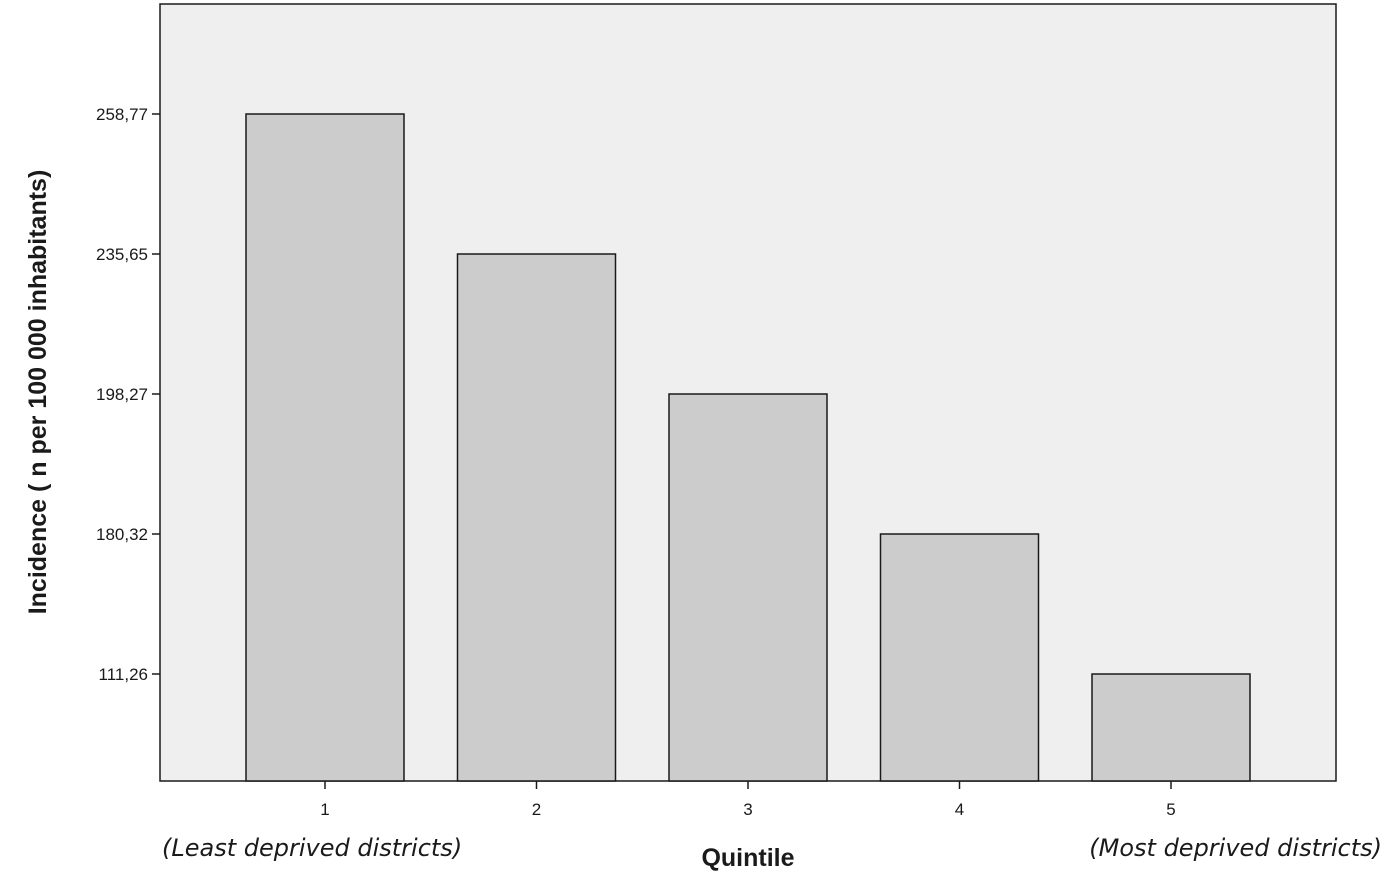 Image resolution: width=1391 pixels, height=874 pixels. Describe the element at coordinates (38, 392) in the screenshot. I see `y-axis-title: Incidence ( n per 100 000 inhabitants)` at that location.